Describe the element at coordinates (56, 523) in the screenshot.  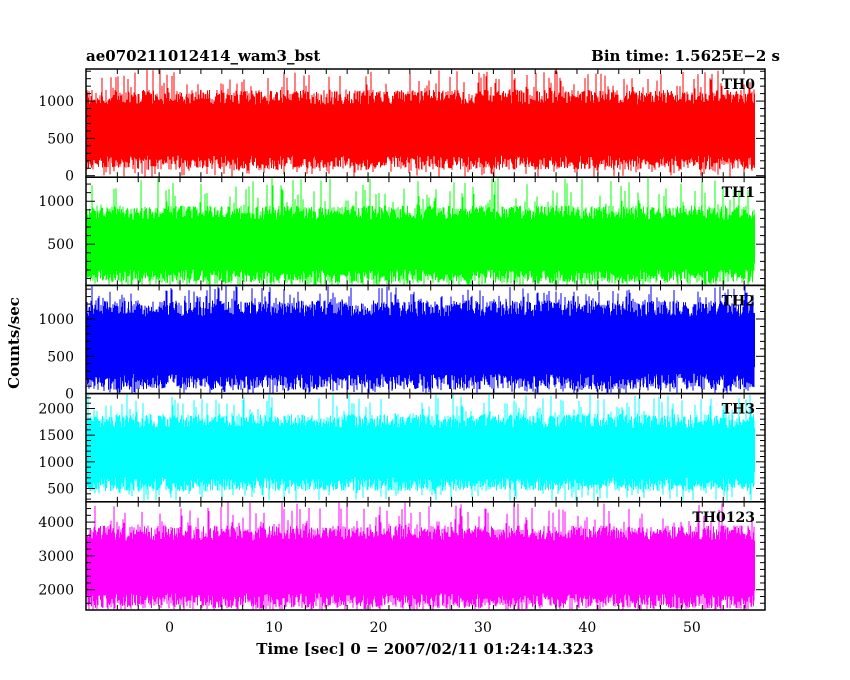
I see `y-tick-label: 4000` at that location.